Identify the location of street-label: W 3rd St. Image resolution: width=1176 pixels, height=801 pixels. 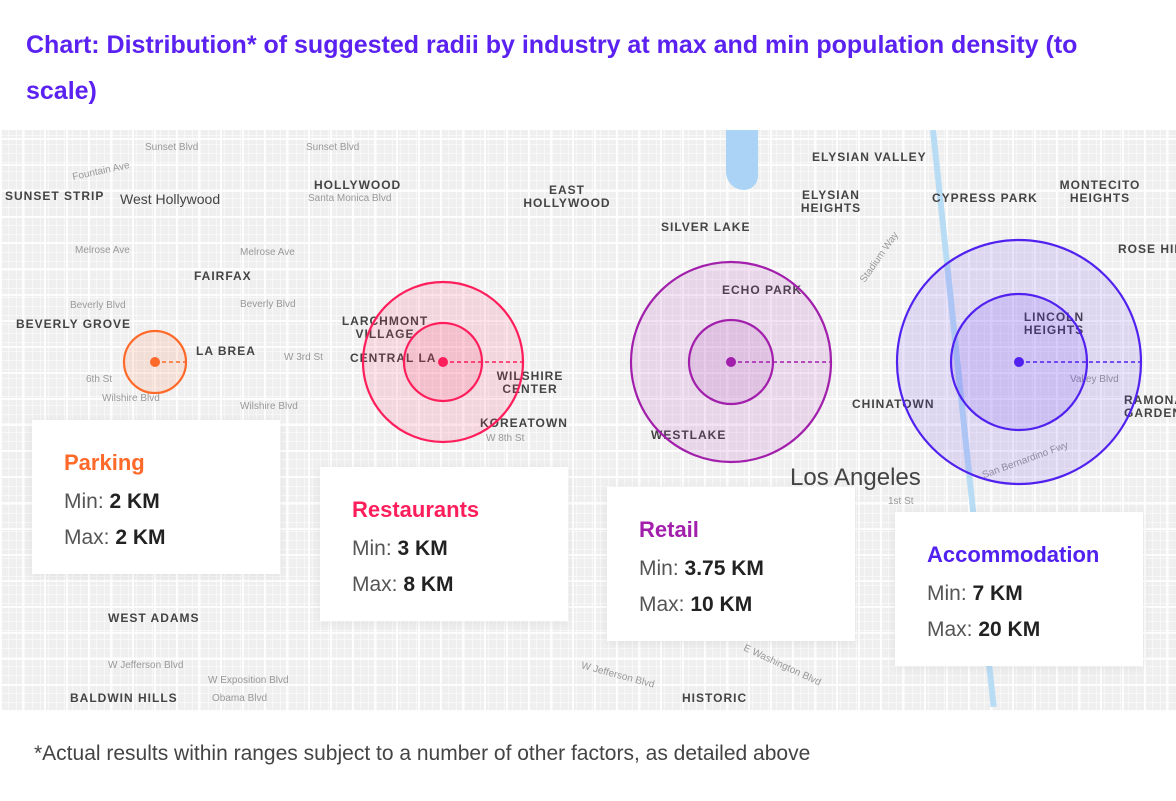
(303, 357).